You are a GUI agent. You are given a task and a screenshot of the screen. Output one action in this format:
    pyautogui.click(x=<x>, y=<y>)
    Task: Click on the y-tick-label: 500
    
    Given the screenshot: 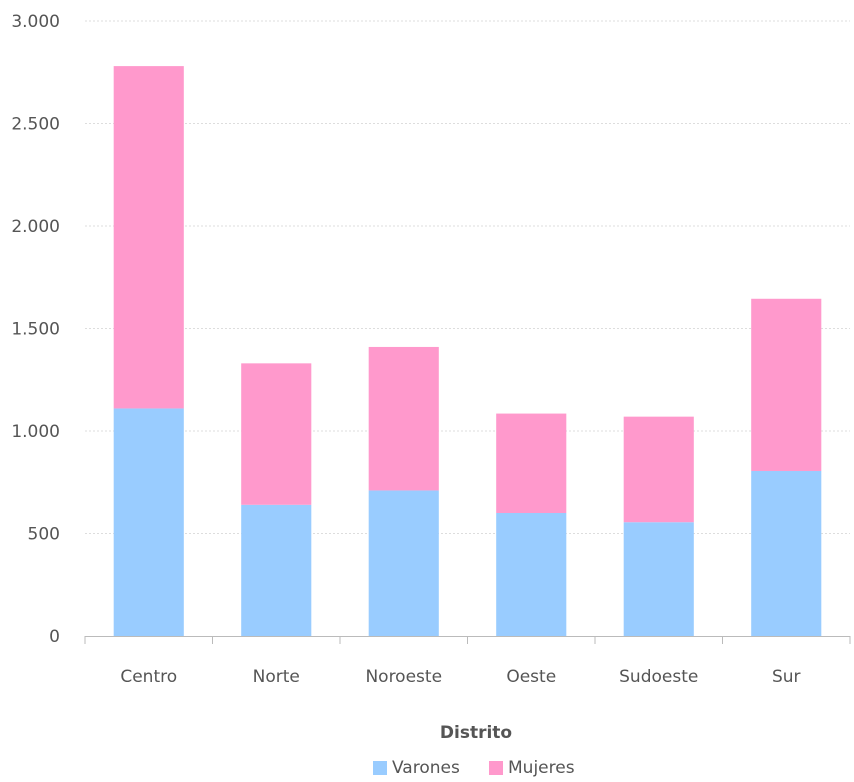 What is the action you would take?
    pyautogui.click(x=44, y=535)
    